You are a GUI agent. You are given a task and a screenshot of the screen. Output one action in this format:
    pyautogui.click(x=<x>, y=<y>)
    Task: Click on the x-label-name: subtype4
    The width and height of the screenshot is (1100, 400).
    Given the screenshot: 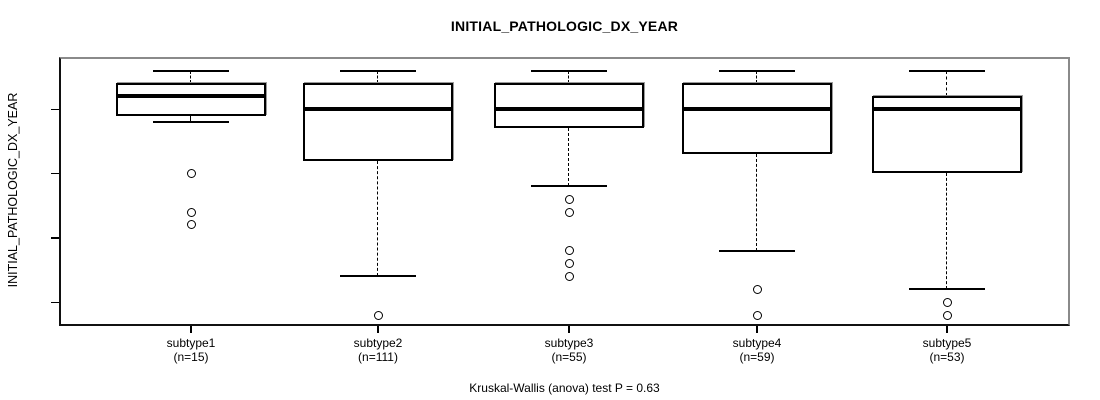 What is the action you would take?
    pyautogui.click(x=757, y=343)
    